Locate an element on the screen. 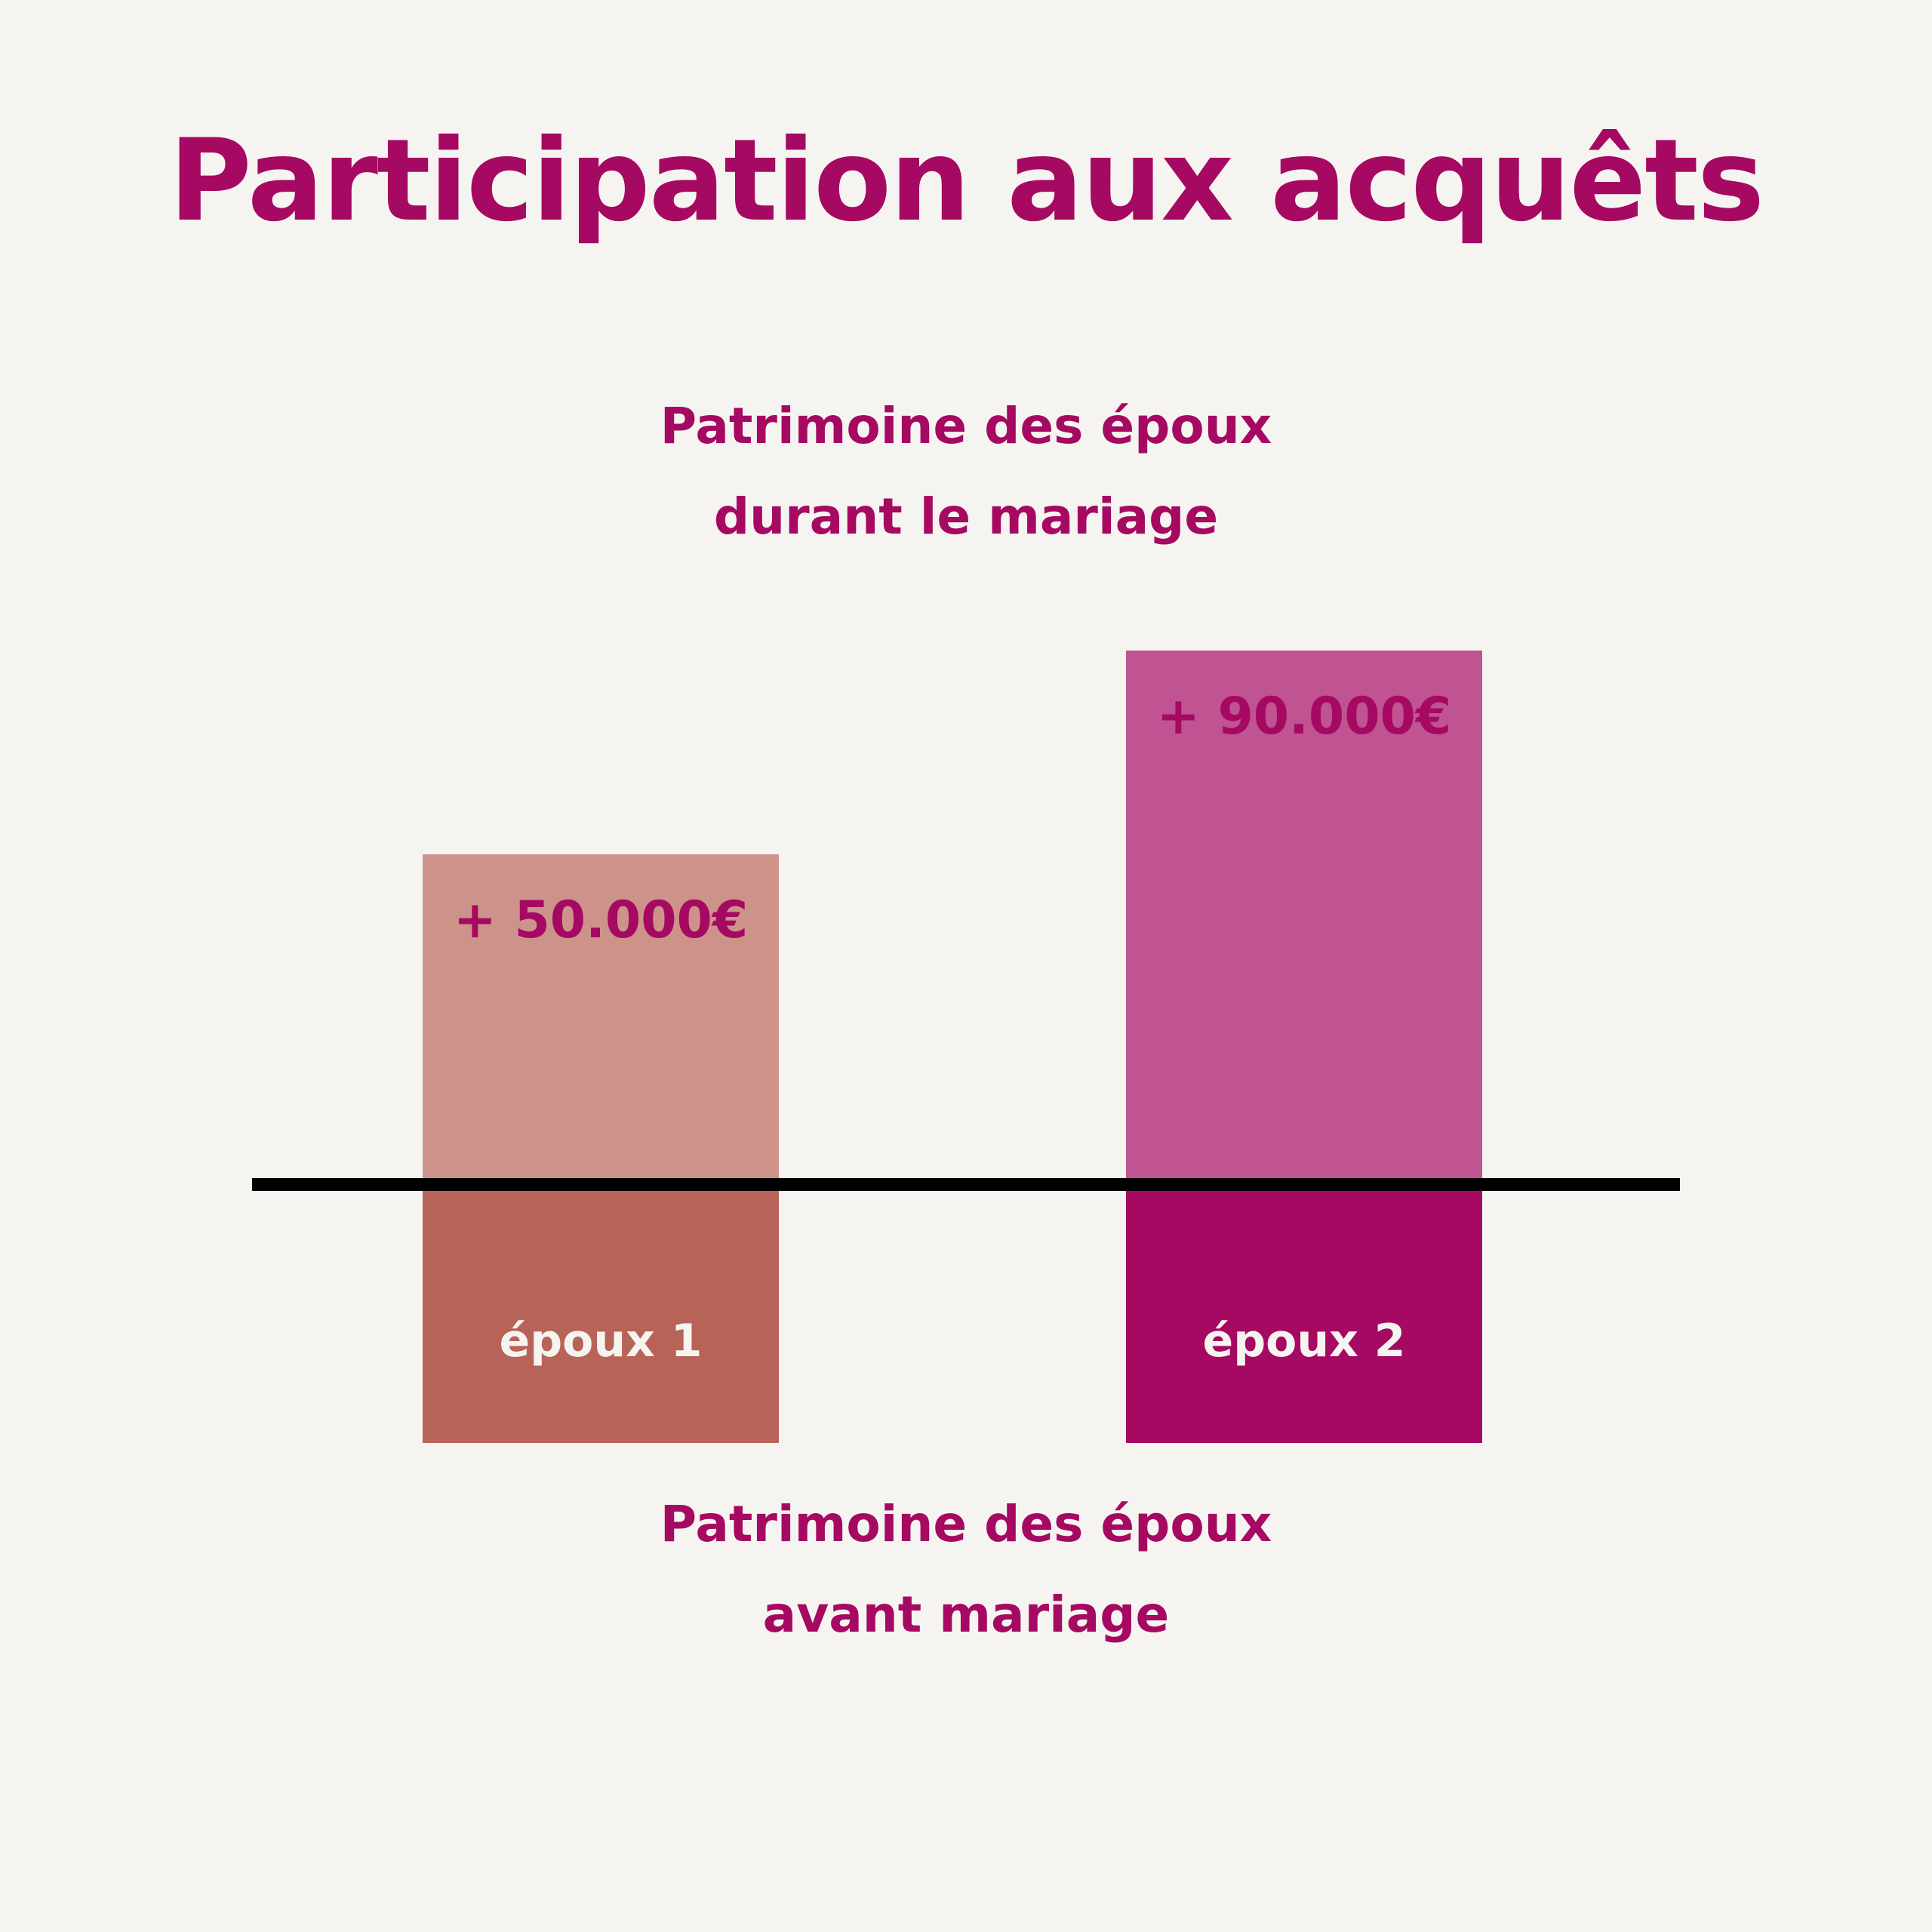 Image resolution: width=1932 pixels, height=1932 pixels. page-title: Participation aux acquêts is located at coordinates (966, 181).